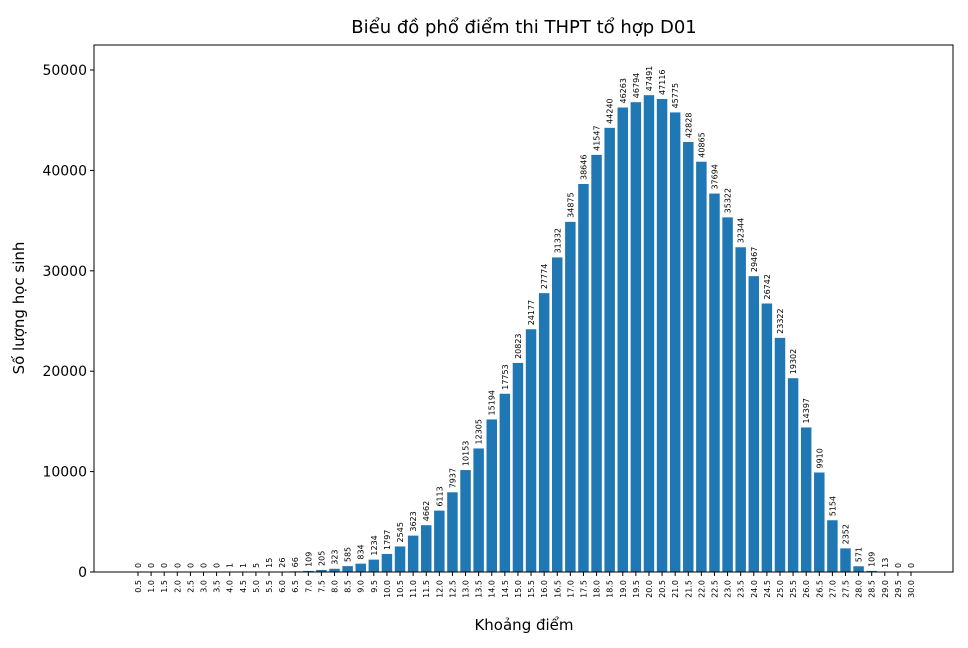 Image resolution: width=968 pixels, height=648 pixels. Describe the element at coordinates (714, 176) in the screenshot. I see `bar-value-label: 37694` at that location.